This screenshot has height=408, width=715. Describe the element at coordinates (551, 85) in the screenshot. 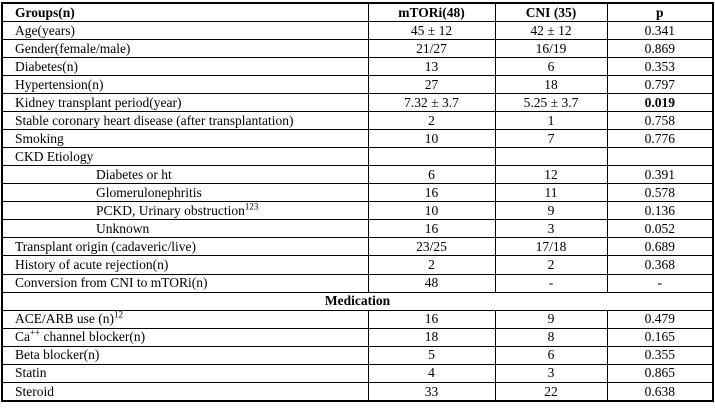

I see `cni-value: 18` at that location.